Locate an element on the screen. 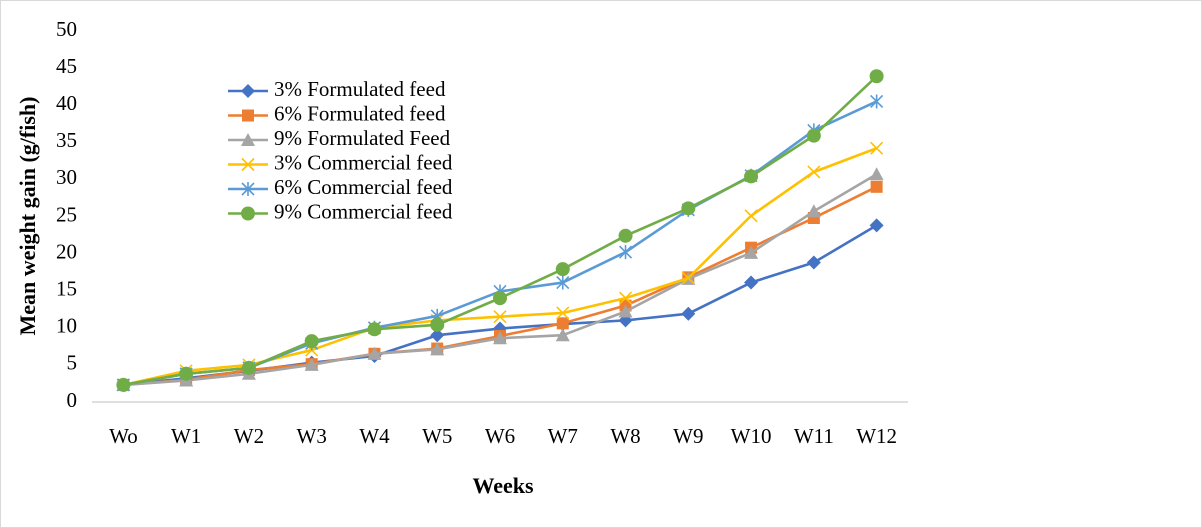 This screenshot has height=528, width=1202. legend-label: 6% Formulated feed is located at coordinates (360, 113).